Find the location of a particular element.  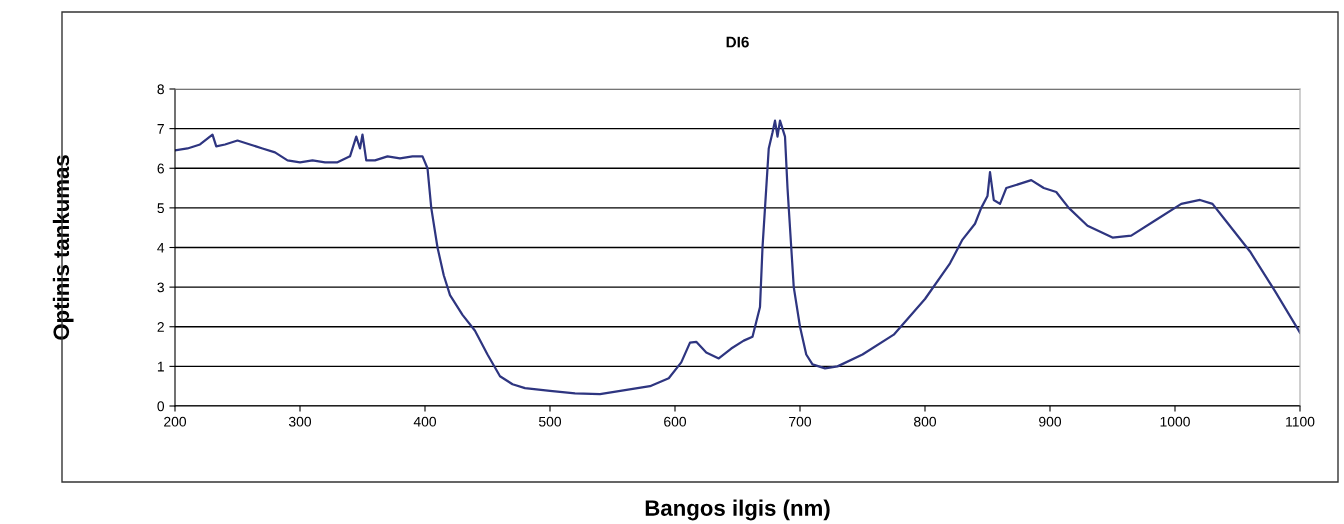

y-tick-label: 7 is located at coordinates (160, 129).